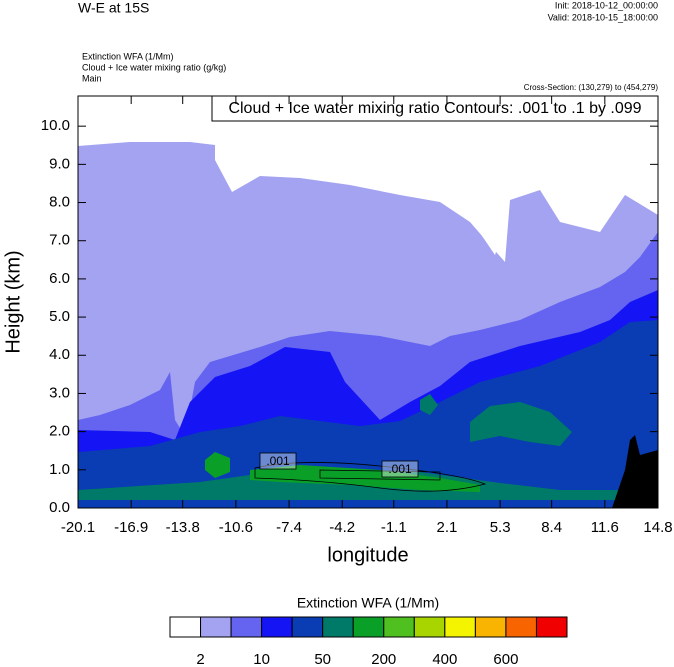 This screenshot has width=674, height=667. I want to click on y-tick-label: 5.0, so click(59, 316).